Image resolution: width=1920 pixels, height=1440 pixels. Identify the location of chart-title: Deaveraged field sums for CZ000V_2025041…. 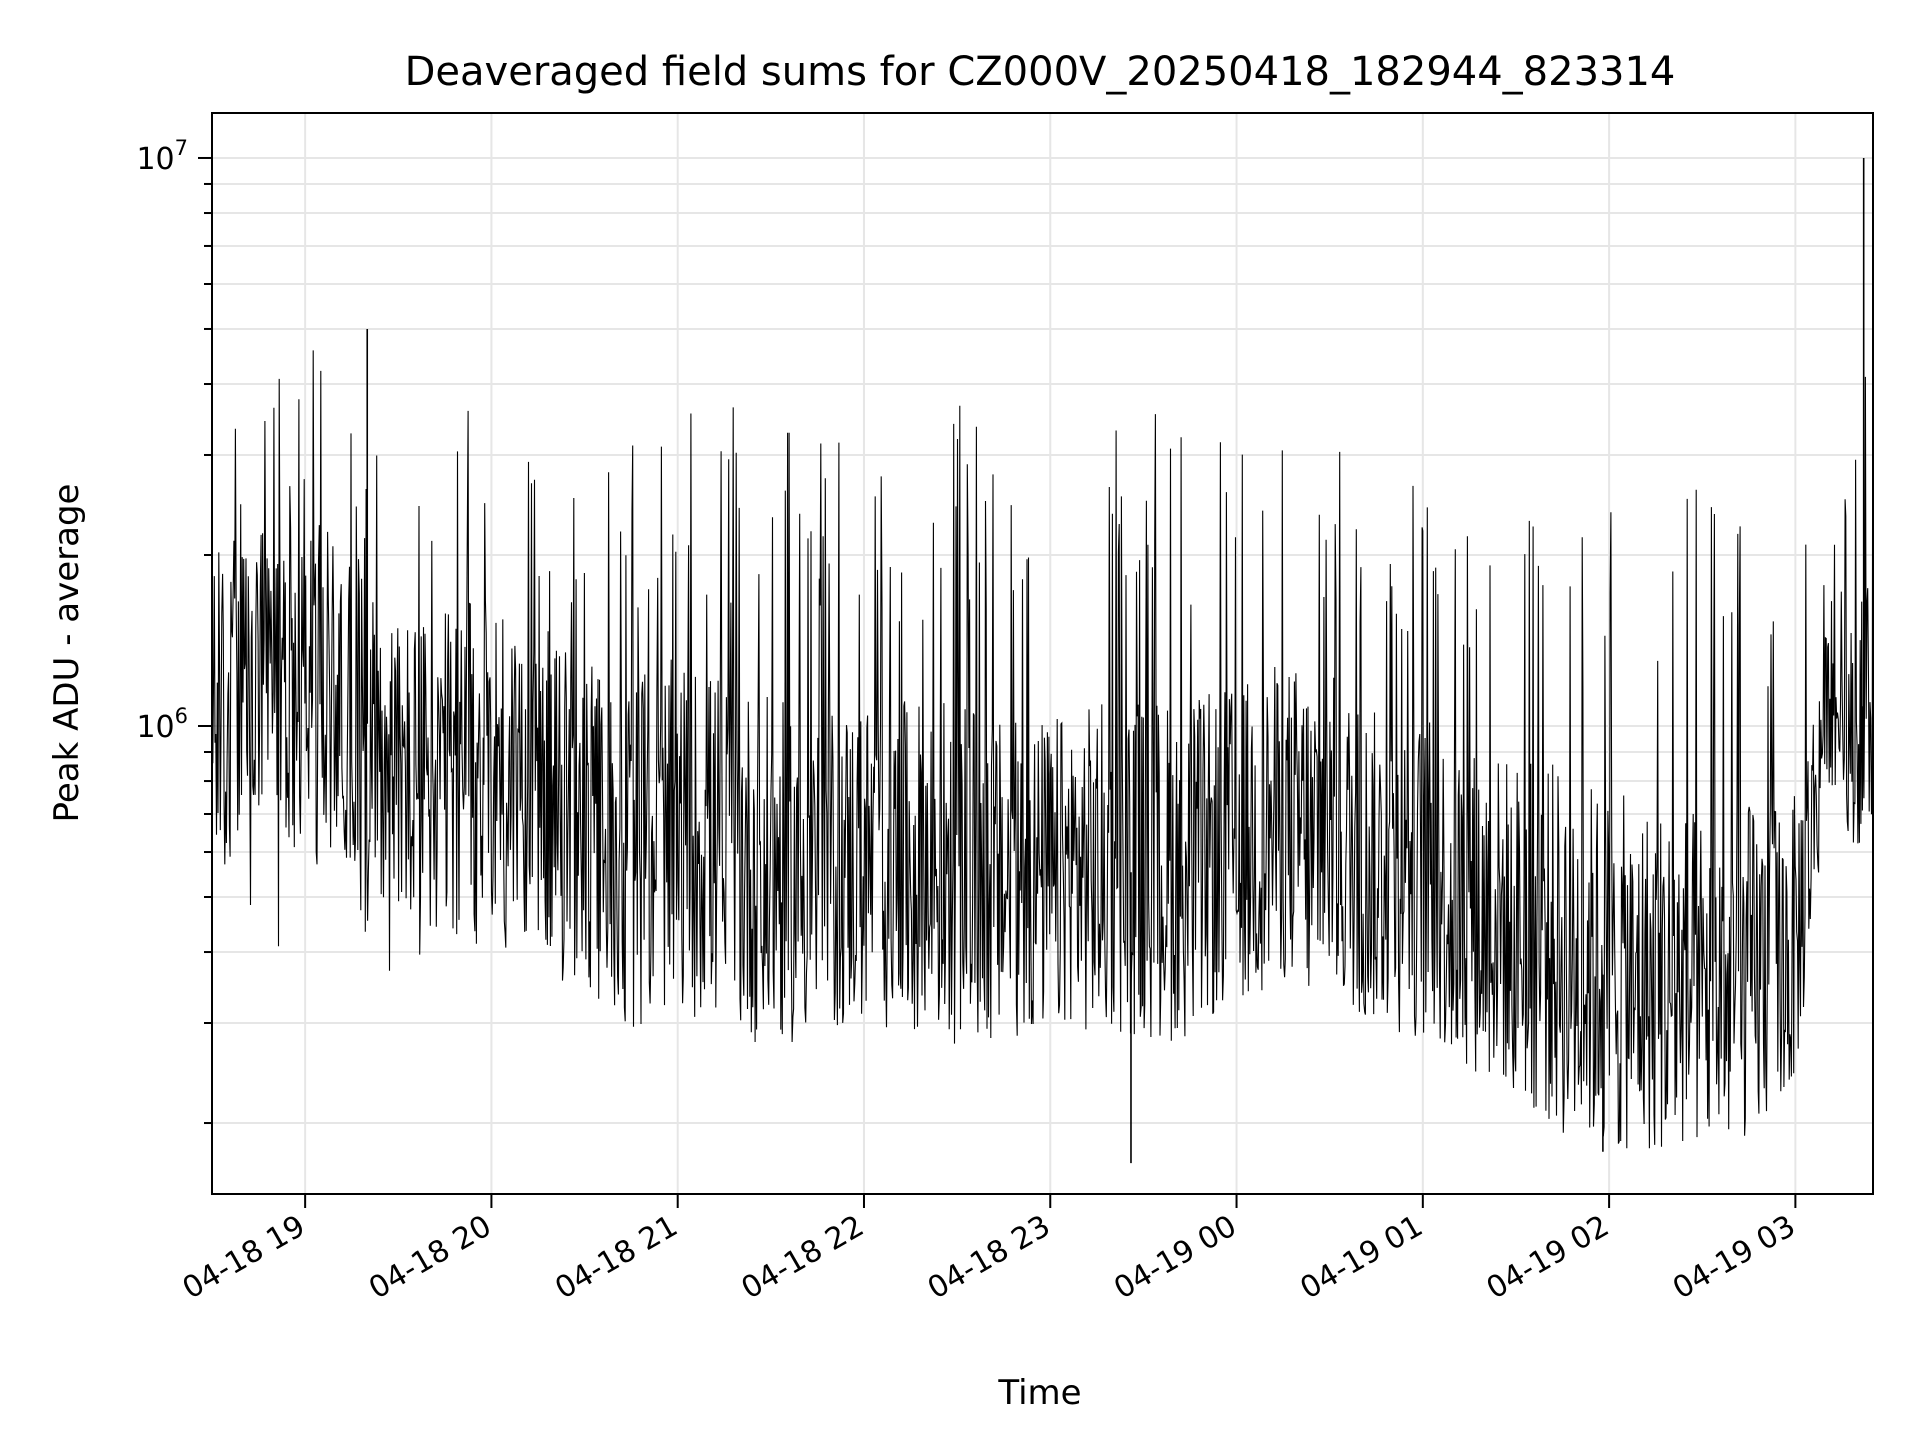
(1040, 72).